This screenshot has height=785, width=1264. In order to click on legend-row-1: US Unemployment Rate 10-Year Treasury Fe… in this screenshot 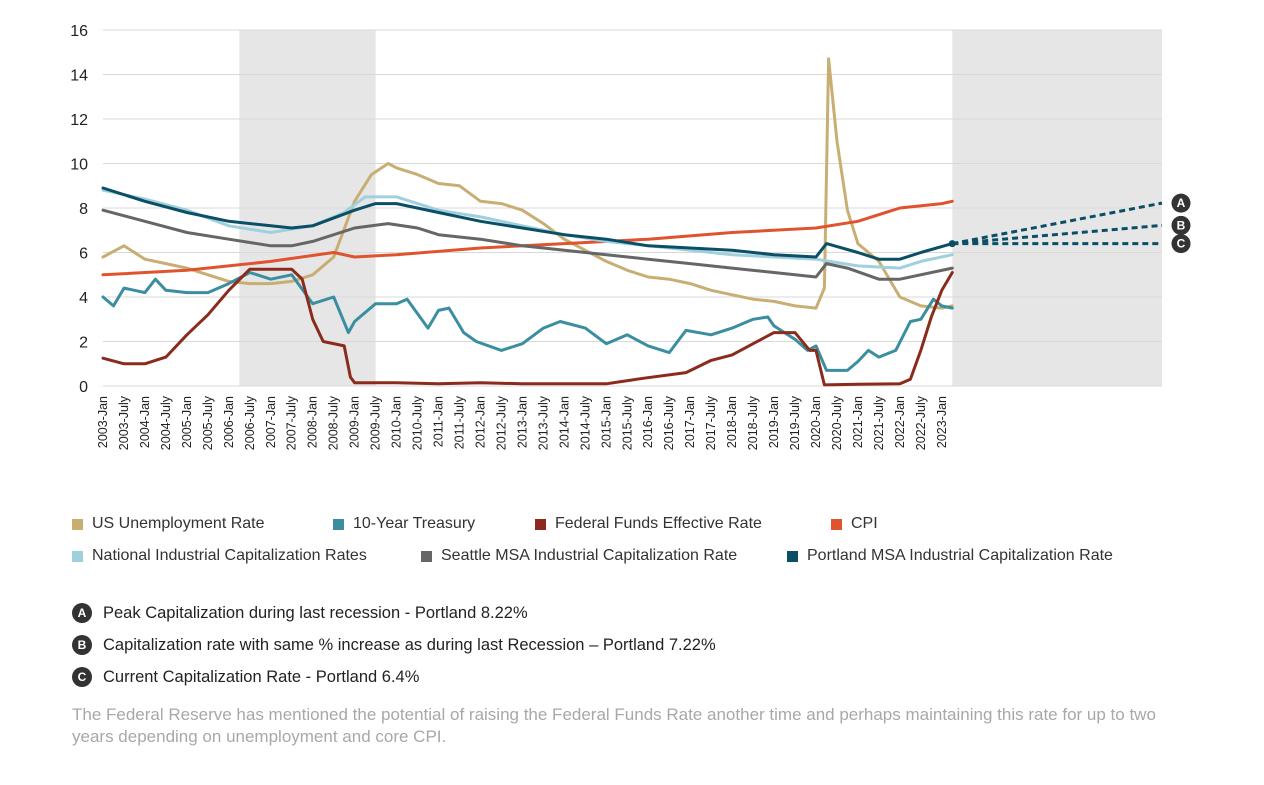, I will do `click(632, 524)`.